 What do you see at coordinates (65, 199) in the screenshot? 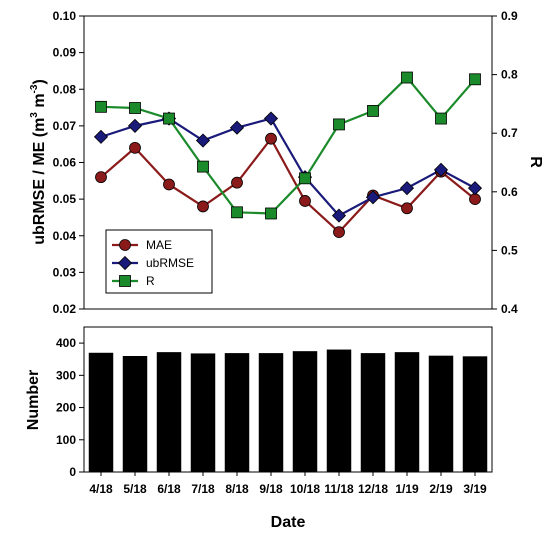
I see `left-tick-label: 0.05` at bounding box center [65, 199].